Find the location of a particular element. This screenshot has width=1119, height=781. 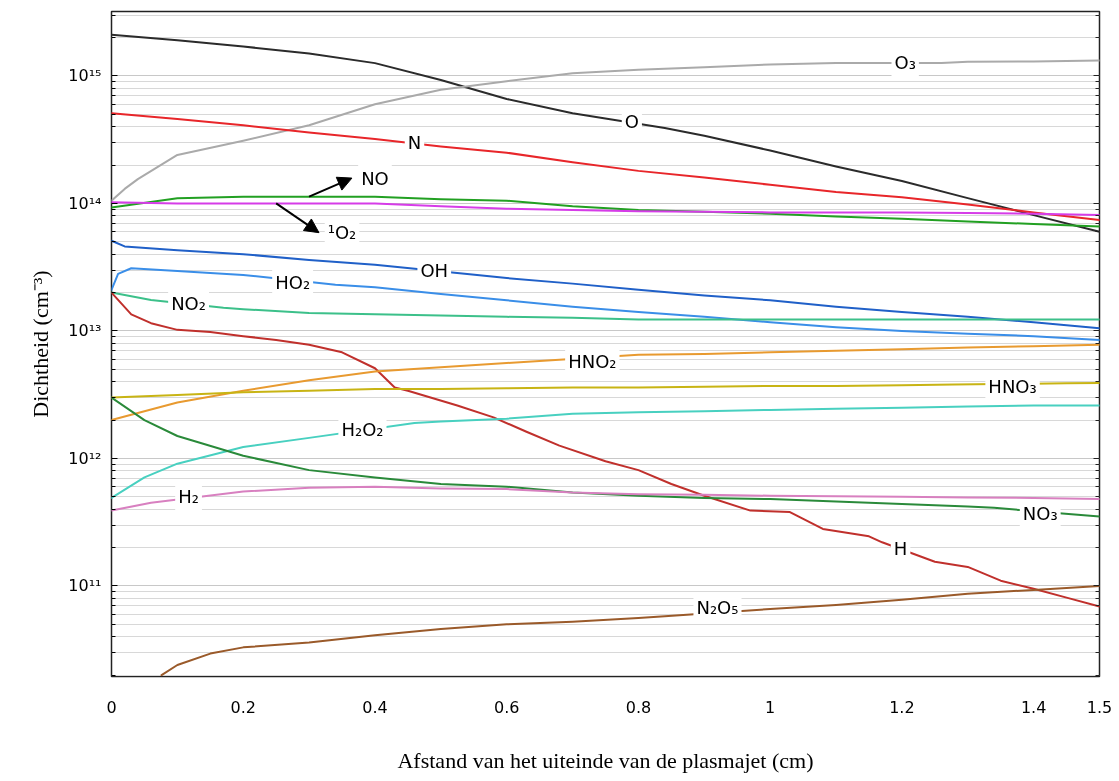

annotation: H₂ is located at coordinates (188, 497).